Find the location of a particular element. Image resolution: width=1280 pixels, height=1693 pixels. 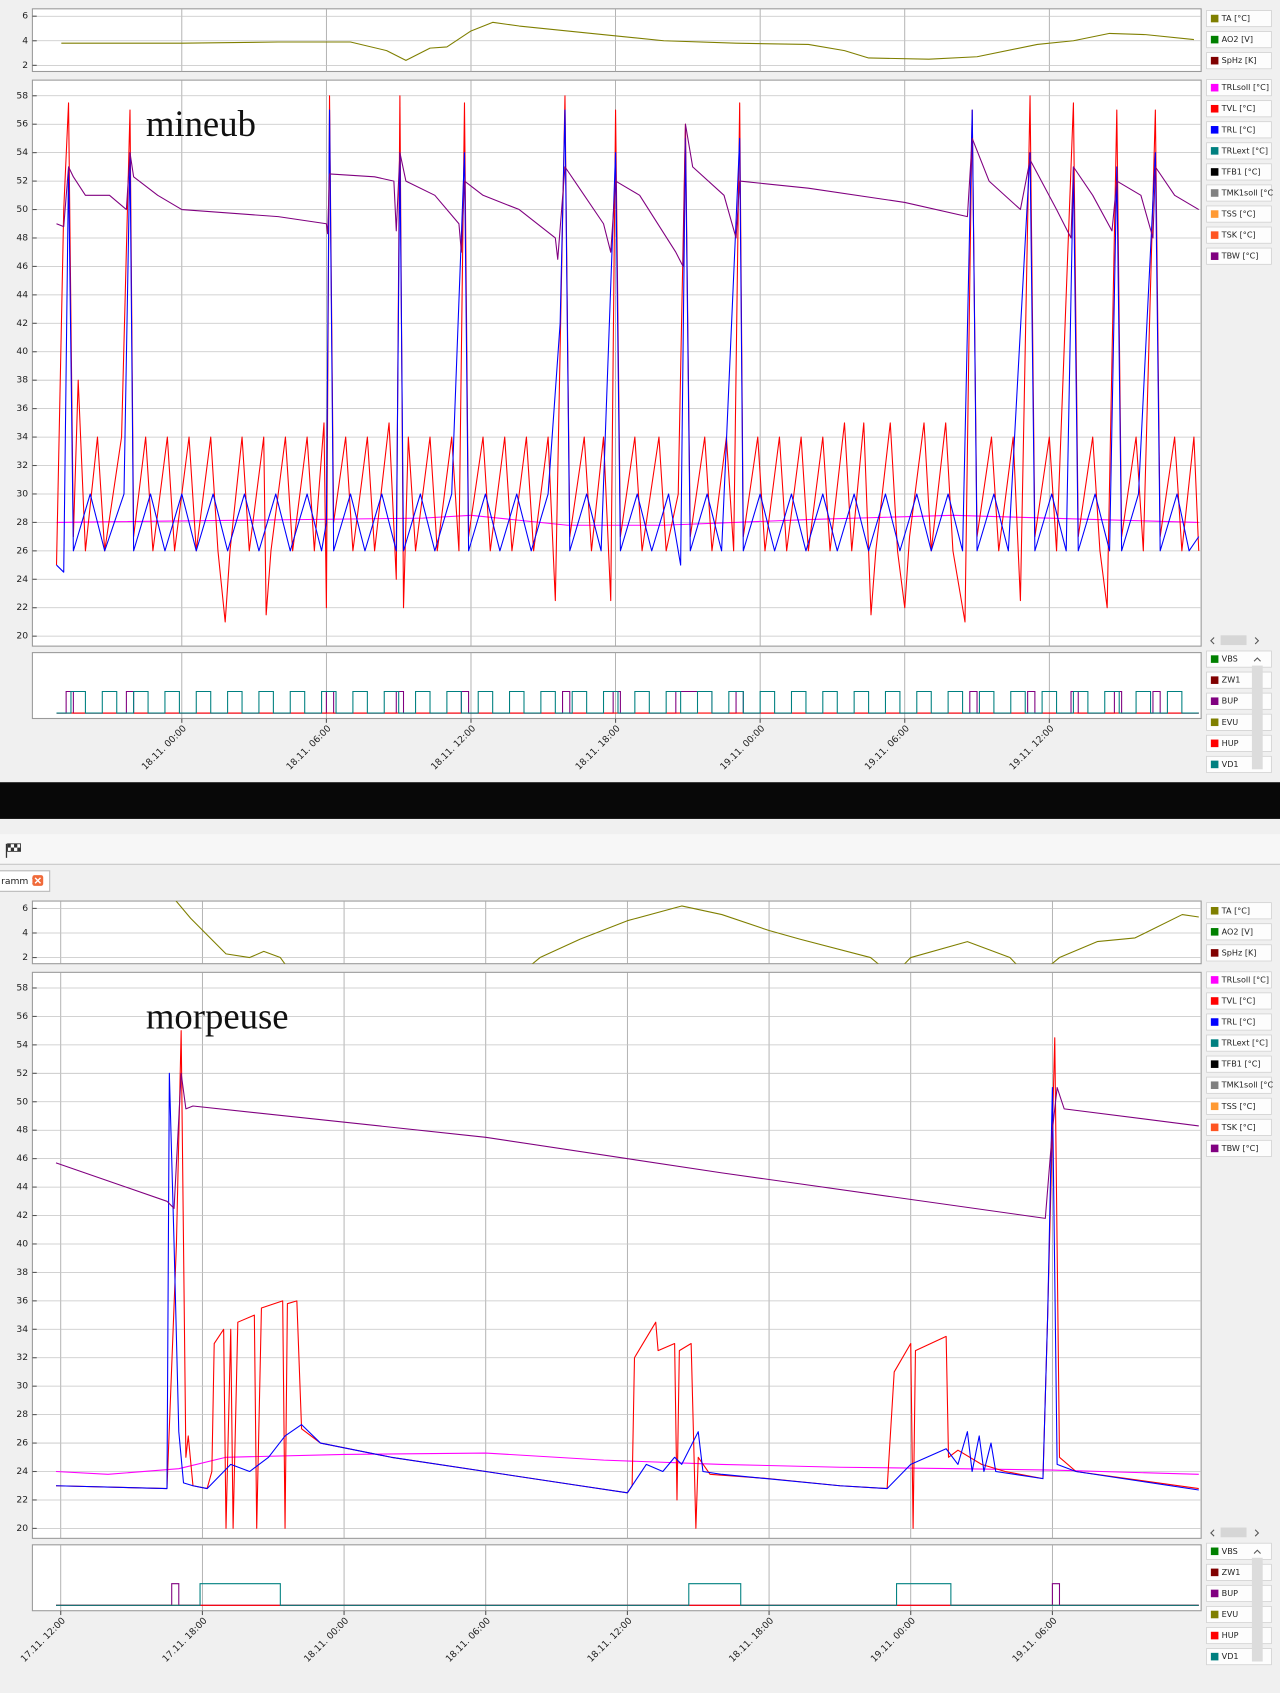

y-tick-label: 58 is located at coordinates (22, 987).